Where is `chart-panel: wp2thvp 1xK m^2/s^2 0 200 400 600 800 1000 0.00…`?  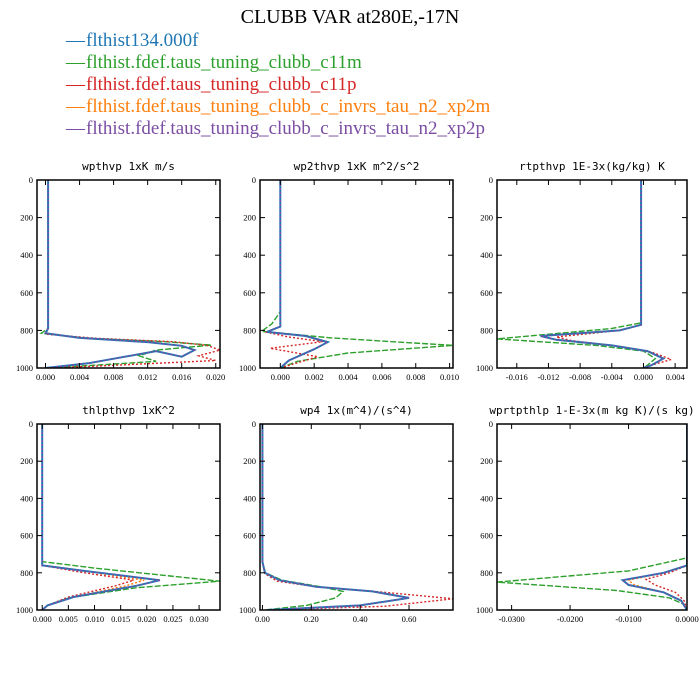 chart-panel: wp2thvp 1xK m^2/s^2 0 200 400 600 800 1000 0.00… is located at coordinates (349, 271).